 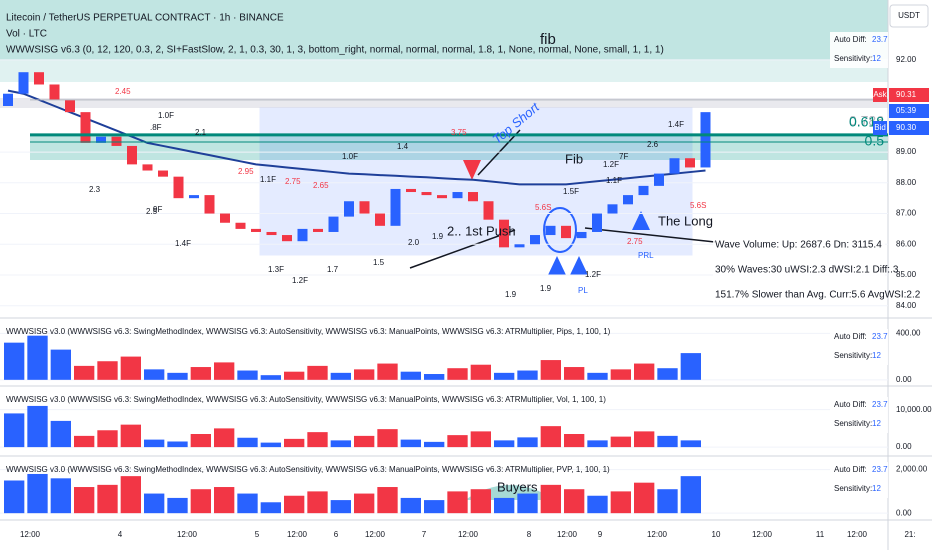 I want to click on annotation: 1.5, so click(x=379, y=262).